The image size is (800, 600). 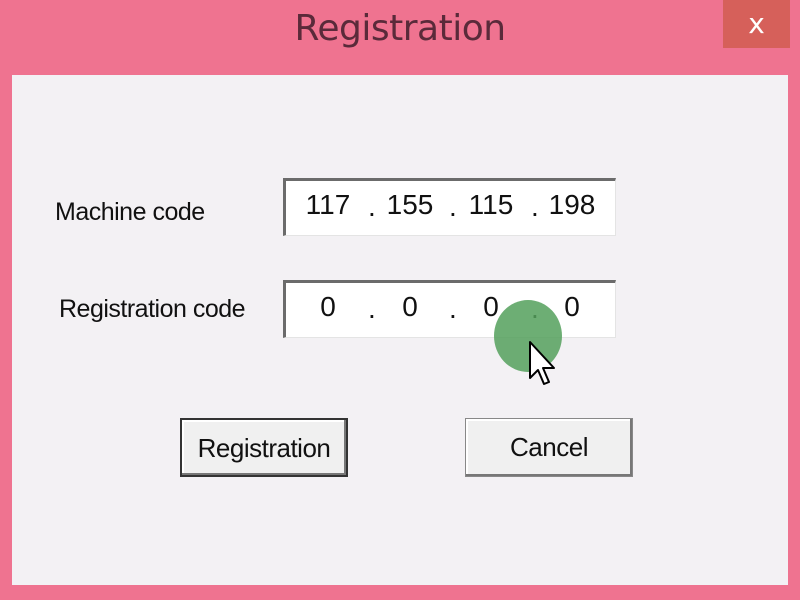 What do you see at coordinates (491, 306) in the screenshot?
I see `registration-code-octet-3: 0` at bounding box center [491, 306].